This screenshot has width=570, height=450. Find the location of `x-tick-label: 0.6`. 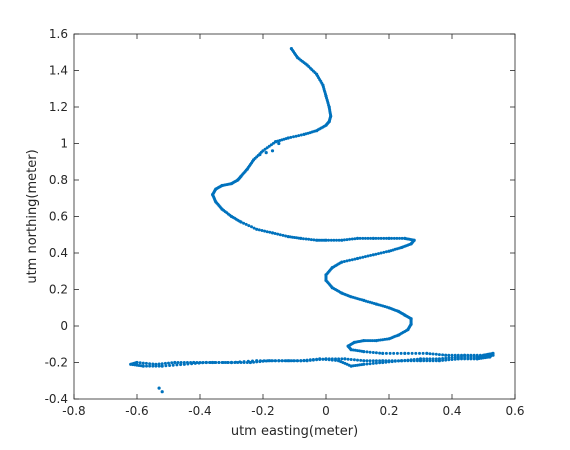

x-tick-label: 0.6 is located at coordinates (514, 411).